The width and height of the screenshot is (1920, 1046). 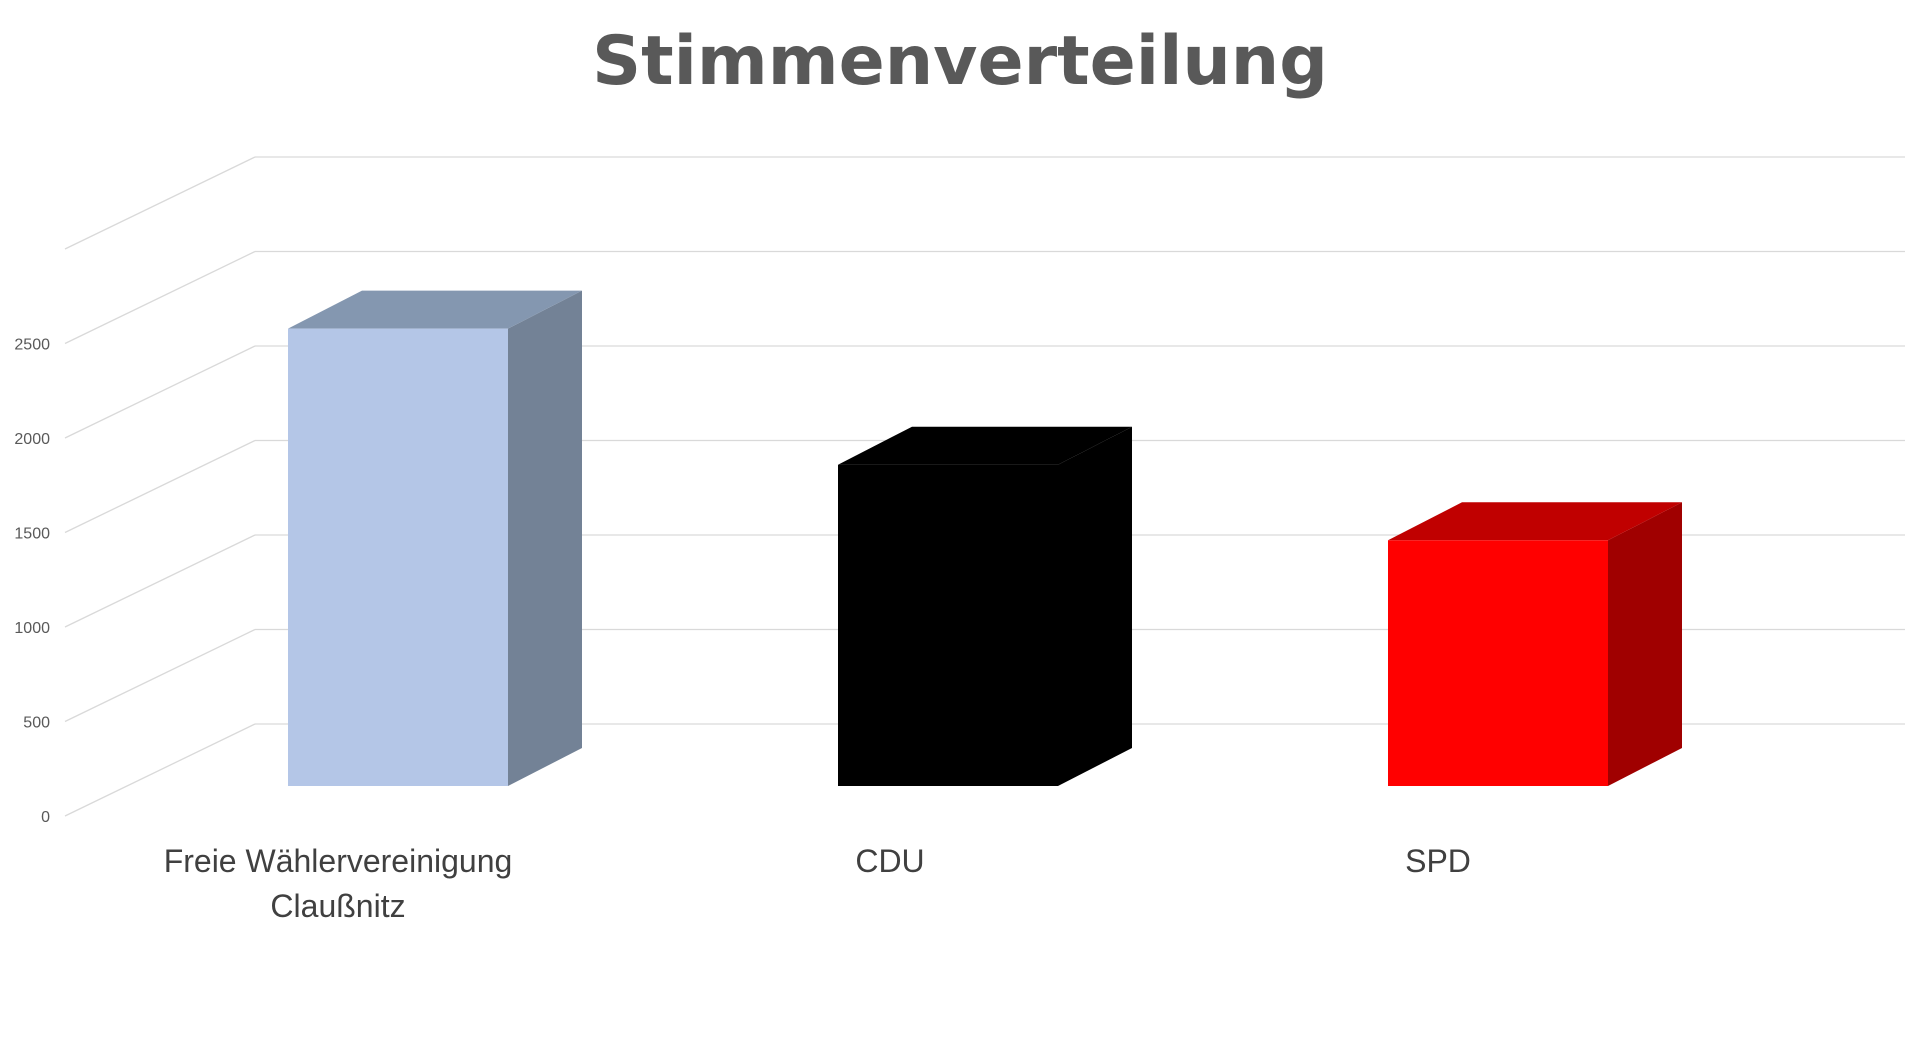 What do you see at coordinates (337, 906) in the screenshot?
I see `x-category-label: Claußnitz` at bounding box center [337, 906].